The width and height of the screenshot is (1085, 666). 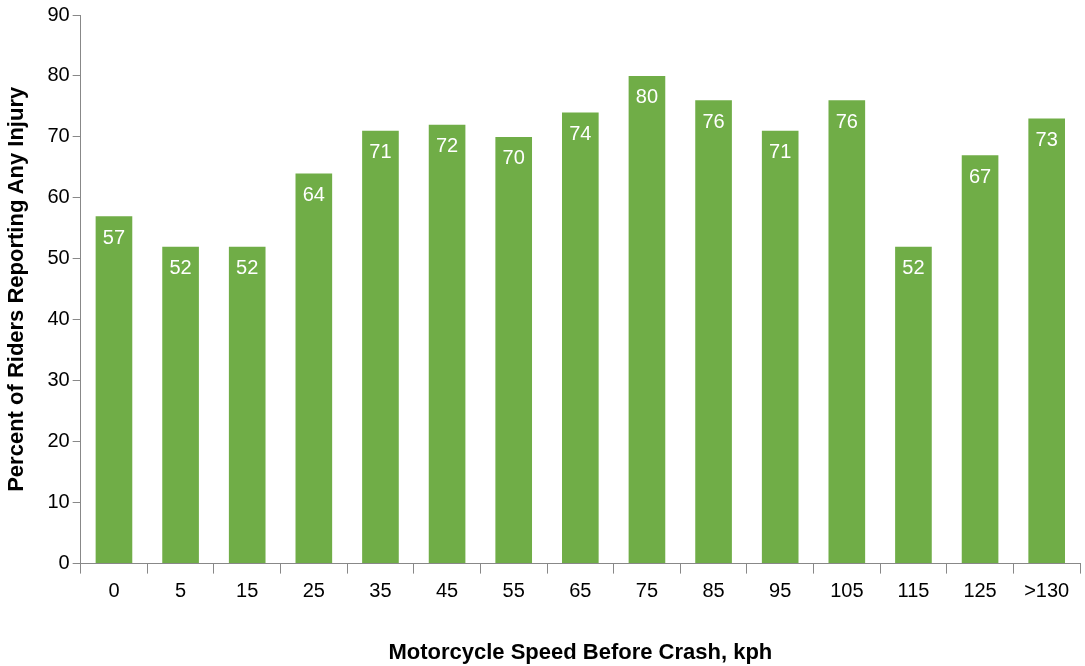 I want to click on x-tick-label: 75, so click(x=647, y=590).